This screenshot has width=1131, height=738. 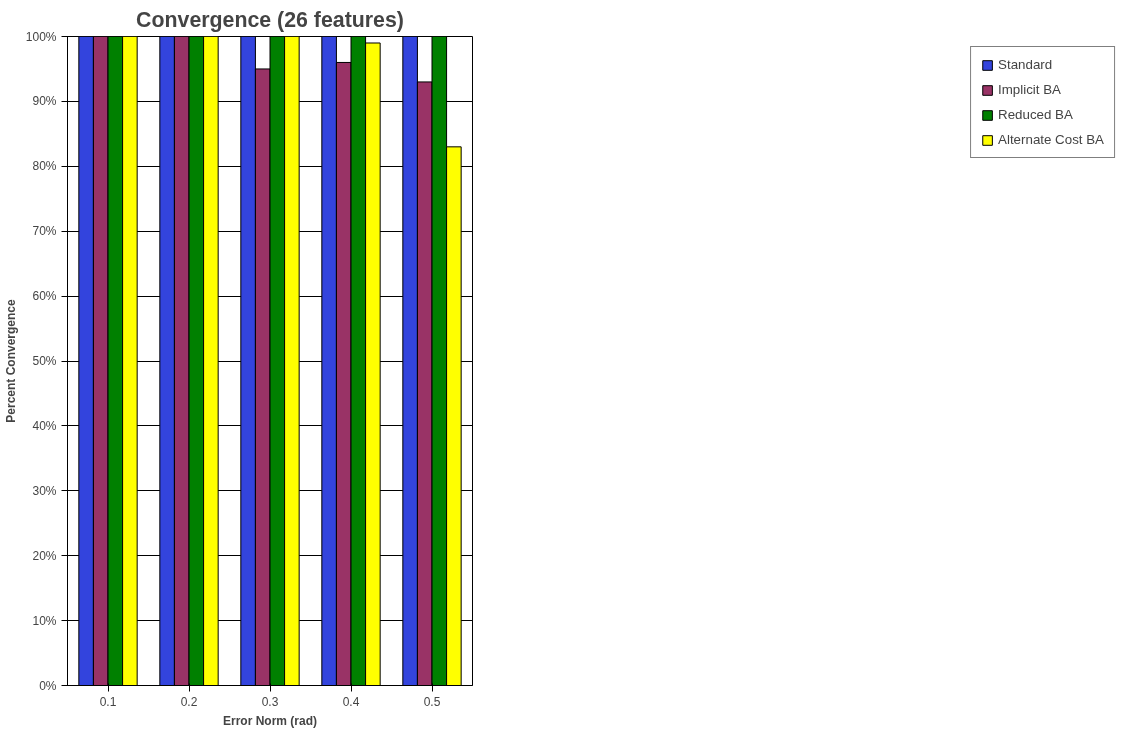 I want to click on y-tick-label: 100%, so click(x=41, y=36).